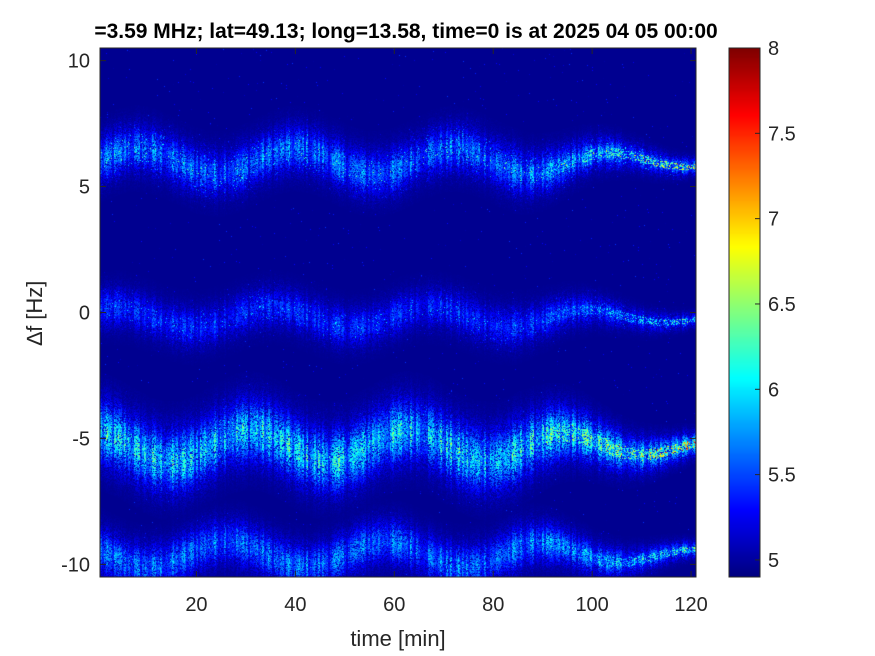 This screenshot has height=656, width=875. I want to click on x-tick-label: 40, so click(295, 605).